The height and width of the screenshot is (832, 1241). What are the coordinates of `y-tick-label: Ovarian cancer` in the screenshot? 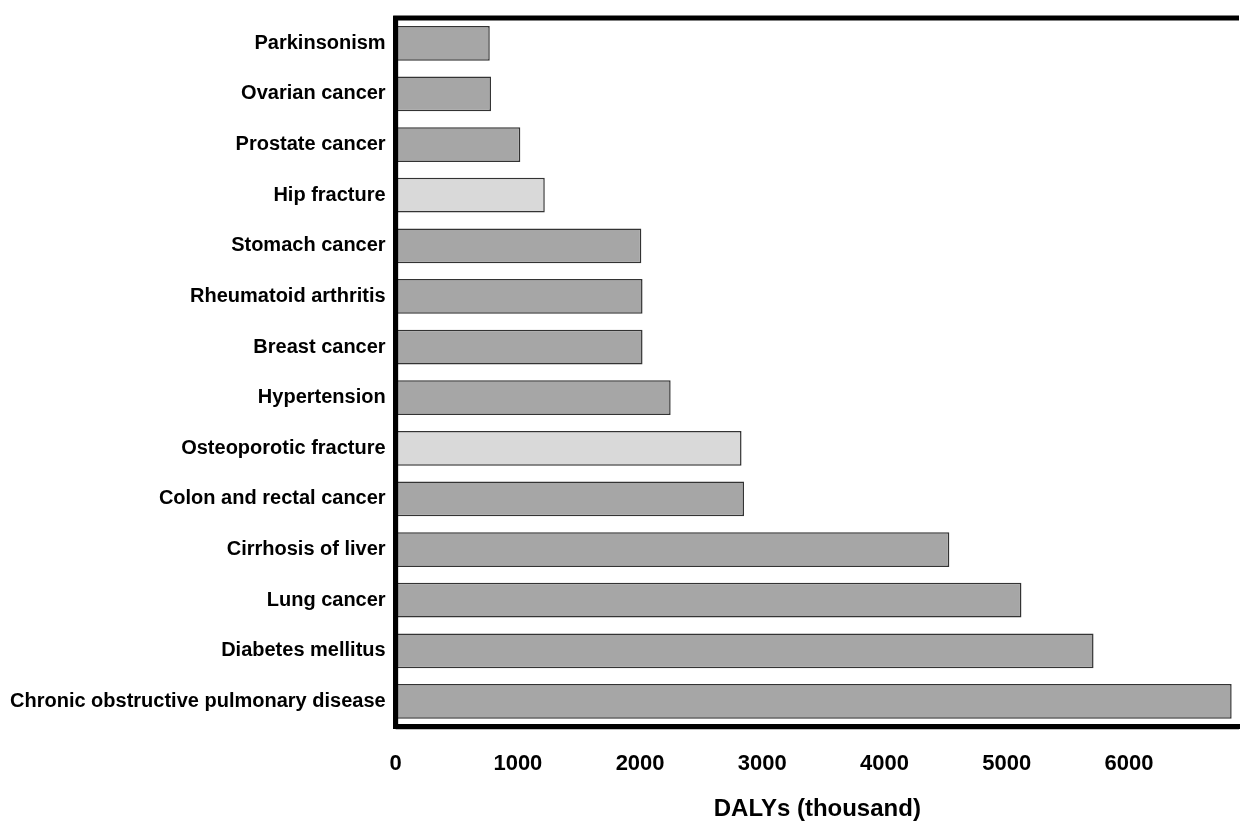 It's located at (313, 92).